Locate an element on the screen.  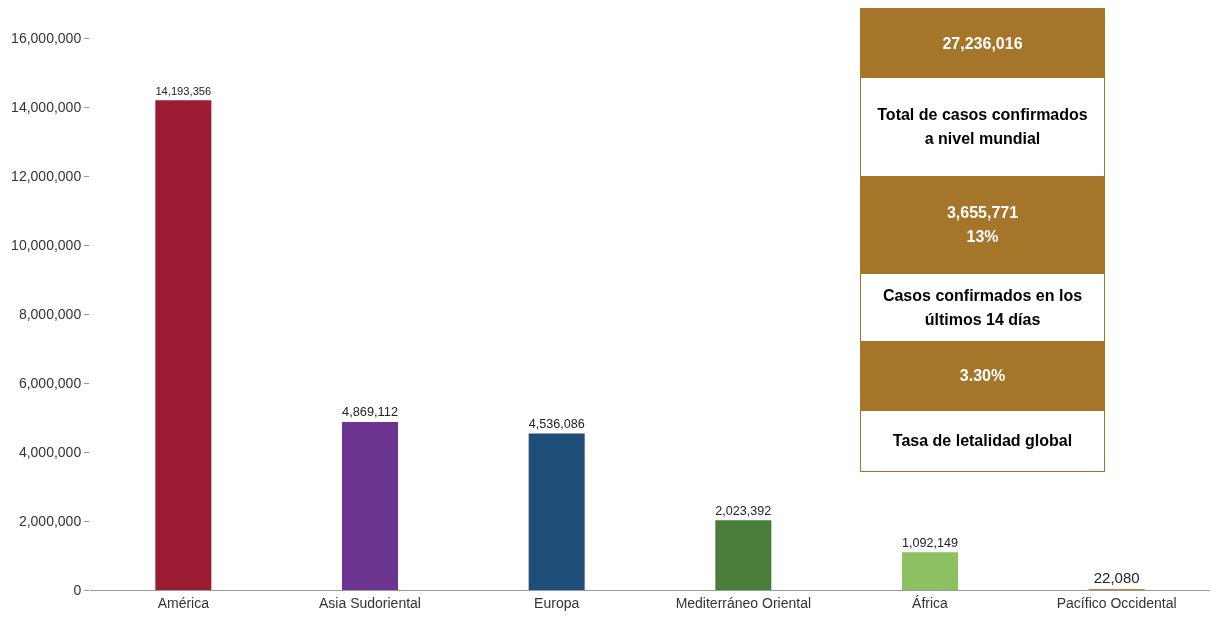
y-tick-label: 2,000,000 is located at coordinates (50, 520).